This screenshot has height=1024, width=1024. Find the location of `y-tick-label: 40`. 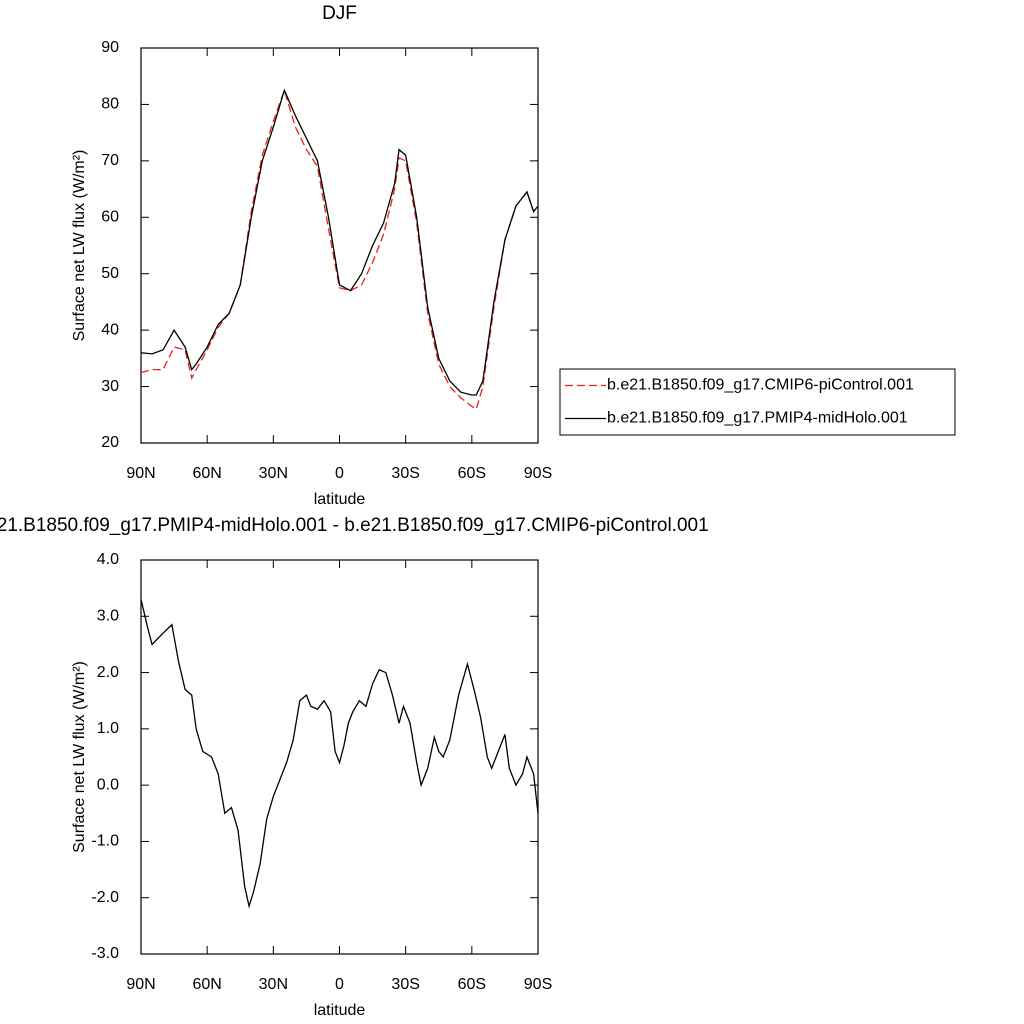

y-tick-label: 40 is located at coordinates (110, 329).